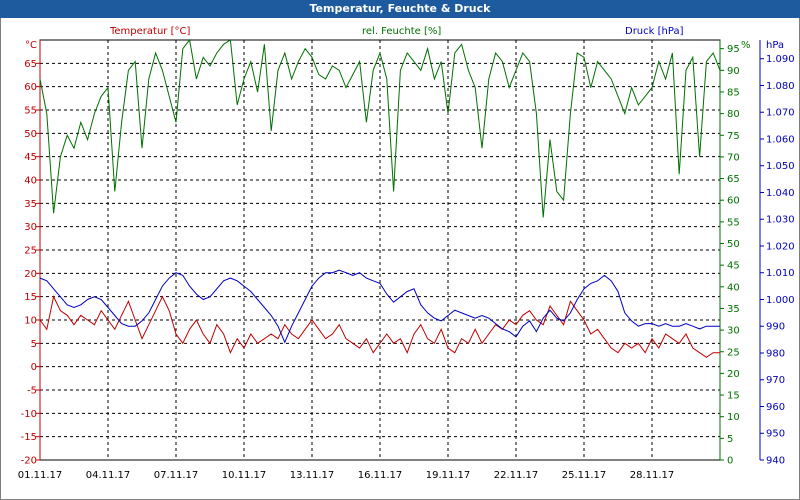 Image resolution: width=800 pixels, height=500 pixels. What do you see at coordinates (30, 227) in the screenshot?
I see `temperature-tick-label: 30` at bounding box center [30, 227].